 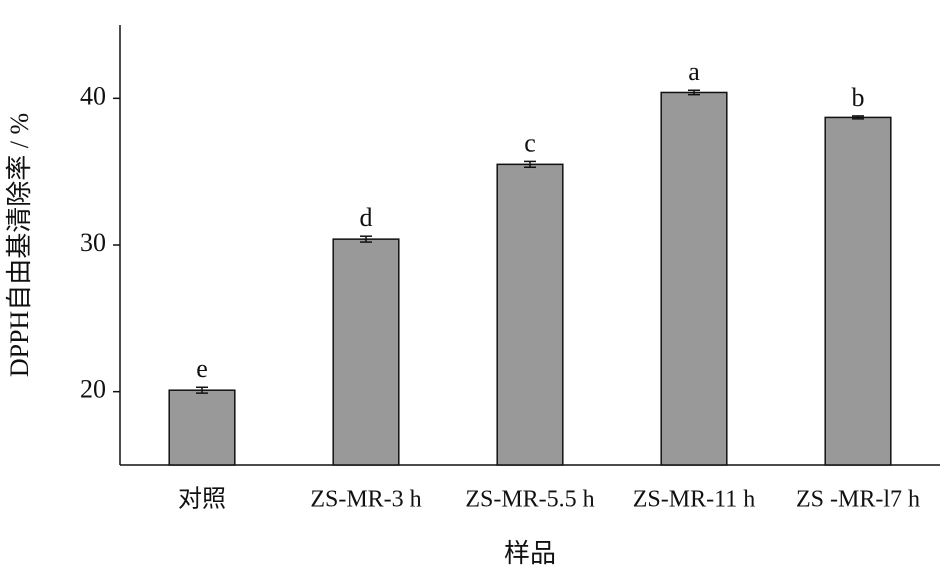 What do you see at coordinates (530, 142) in the screenshot?
I see `significance-letter: c` at bounding box center [530, 142].